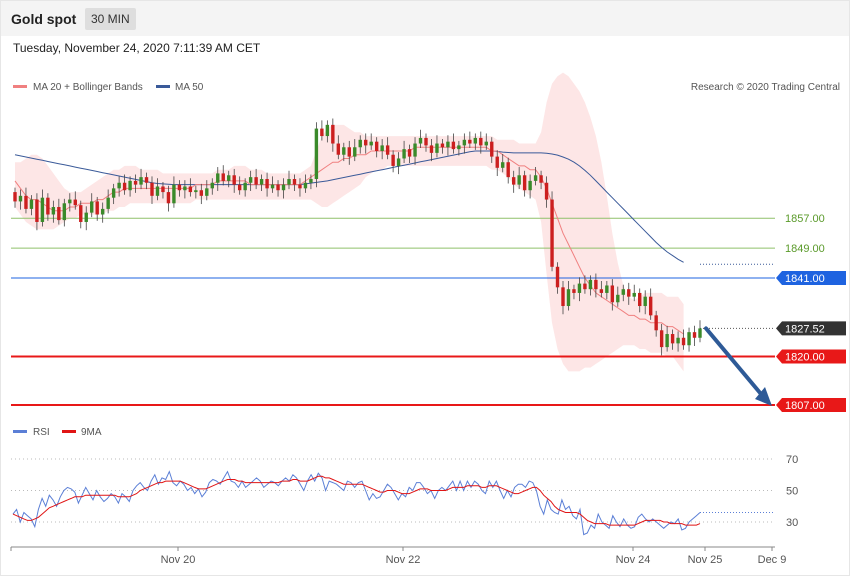 The image size is (850, 576). I want to click on ma50-legend-swatch, so click(163, 86).